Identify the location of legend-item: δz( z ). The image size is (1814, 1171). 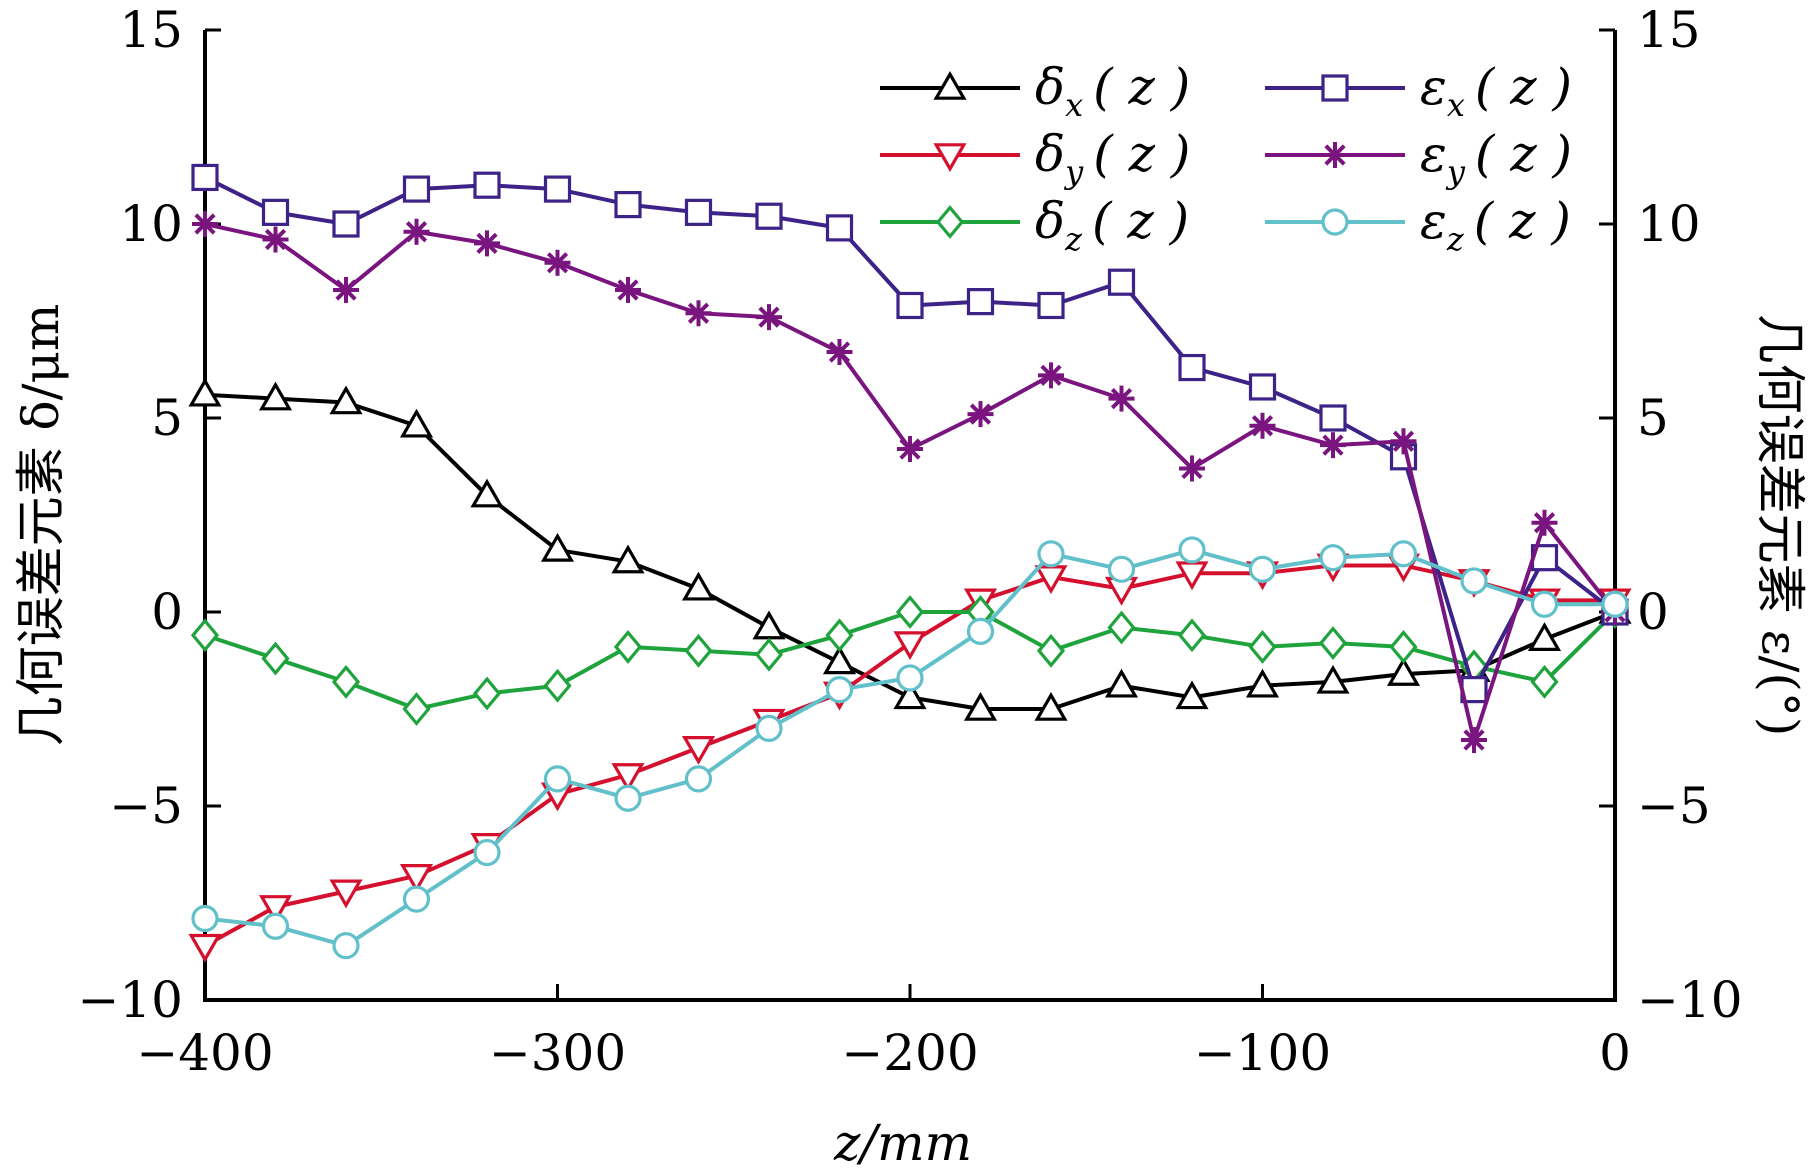
(1034, 225).